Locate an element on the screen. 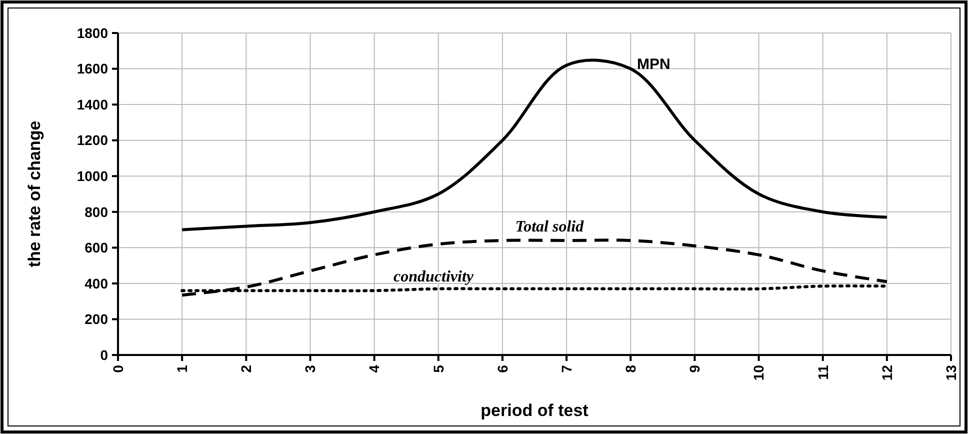 Image resolution: width=968 pixels, height=434 pixels. y-tick-label: 1800 is located at coordinates (92, 32).